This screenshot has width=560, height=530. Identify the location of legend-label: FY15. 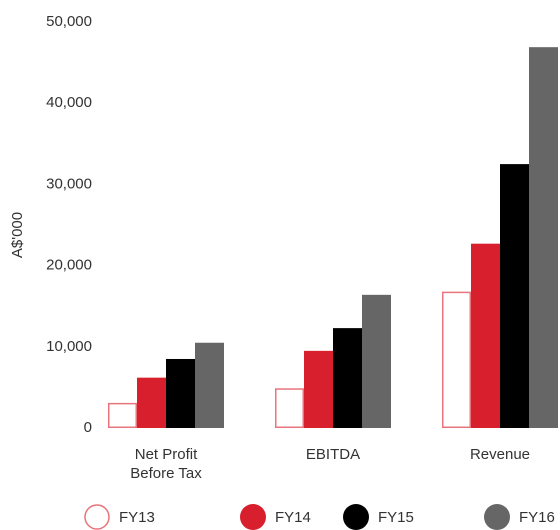
(396, 517).